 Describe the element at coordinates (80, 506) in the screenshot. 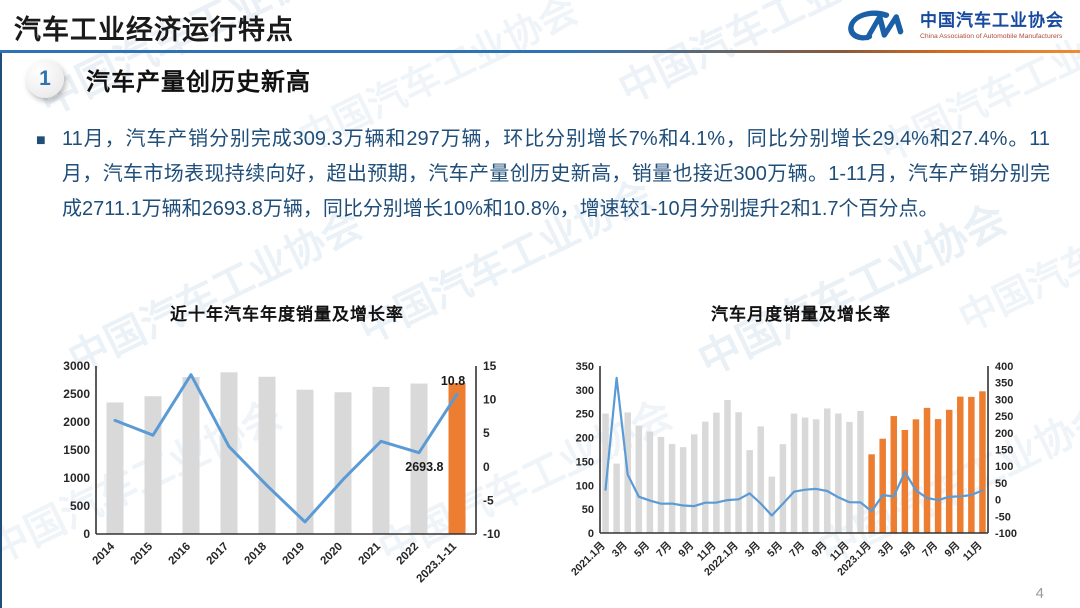

I see `left-axis-tick: 500` at that location.